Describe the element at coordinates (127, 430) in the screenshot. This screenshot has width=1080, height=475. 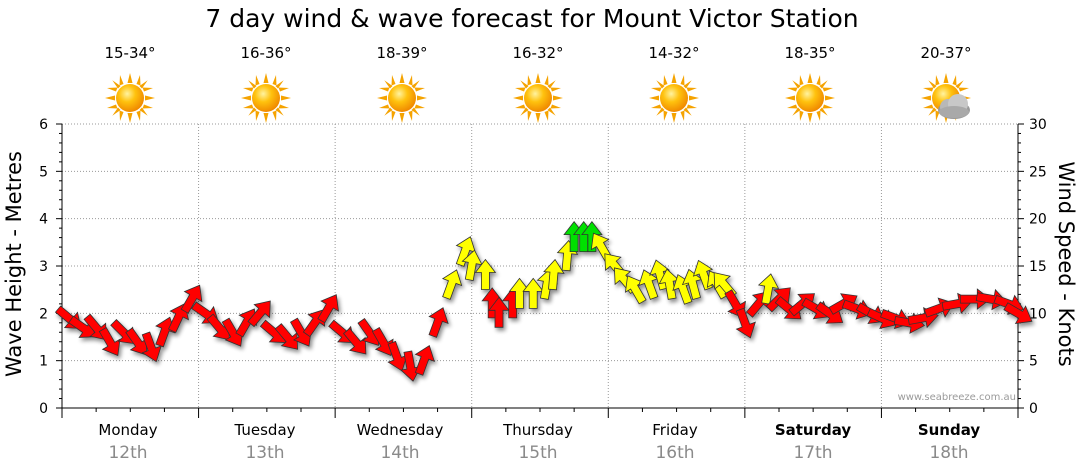
I see `day-label-monday: Monday` at that location.